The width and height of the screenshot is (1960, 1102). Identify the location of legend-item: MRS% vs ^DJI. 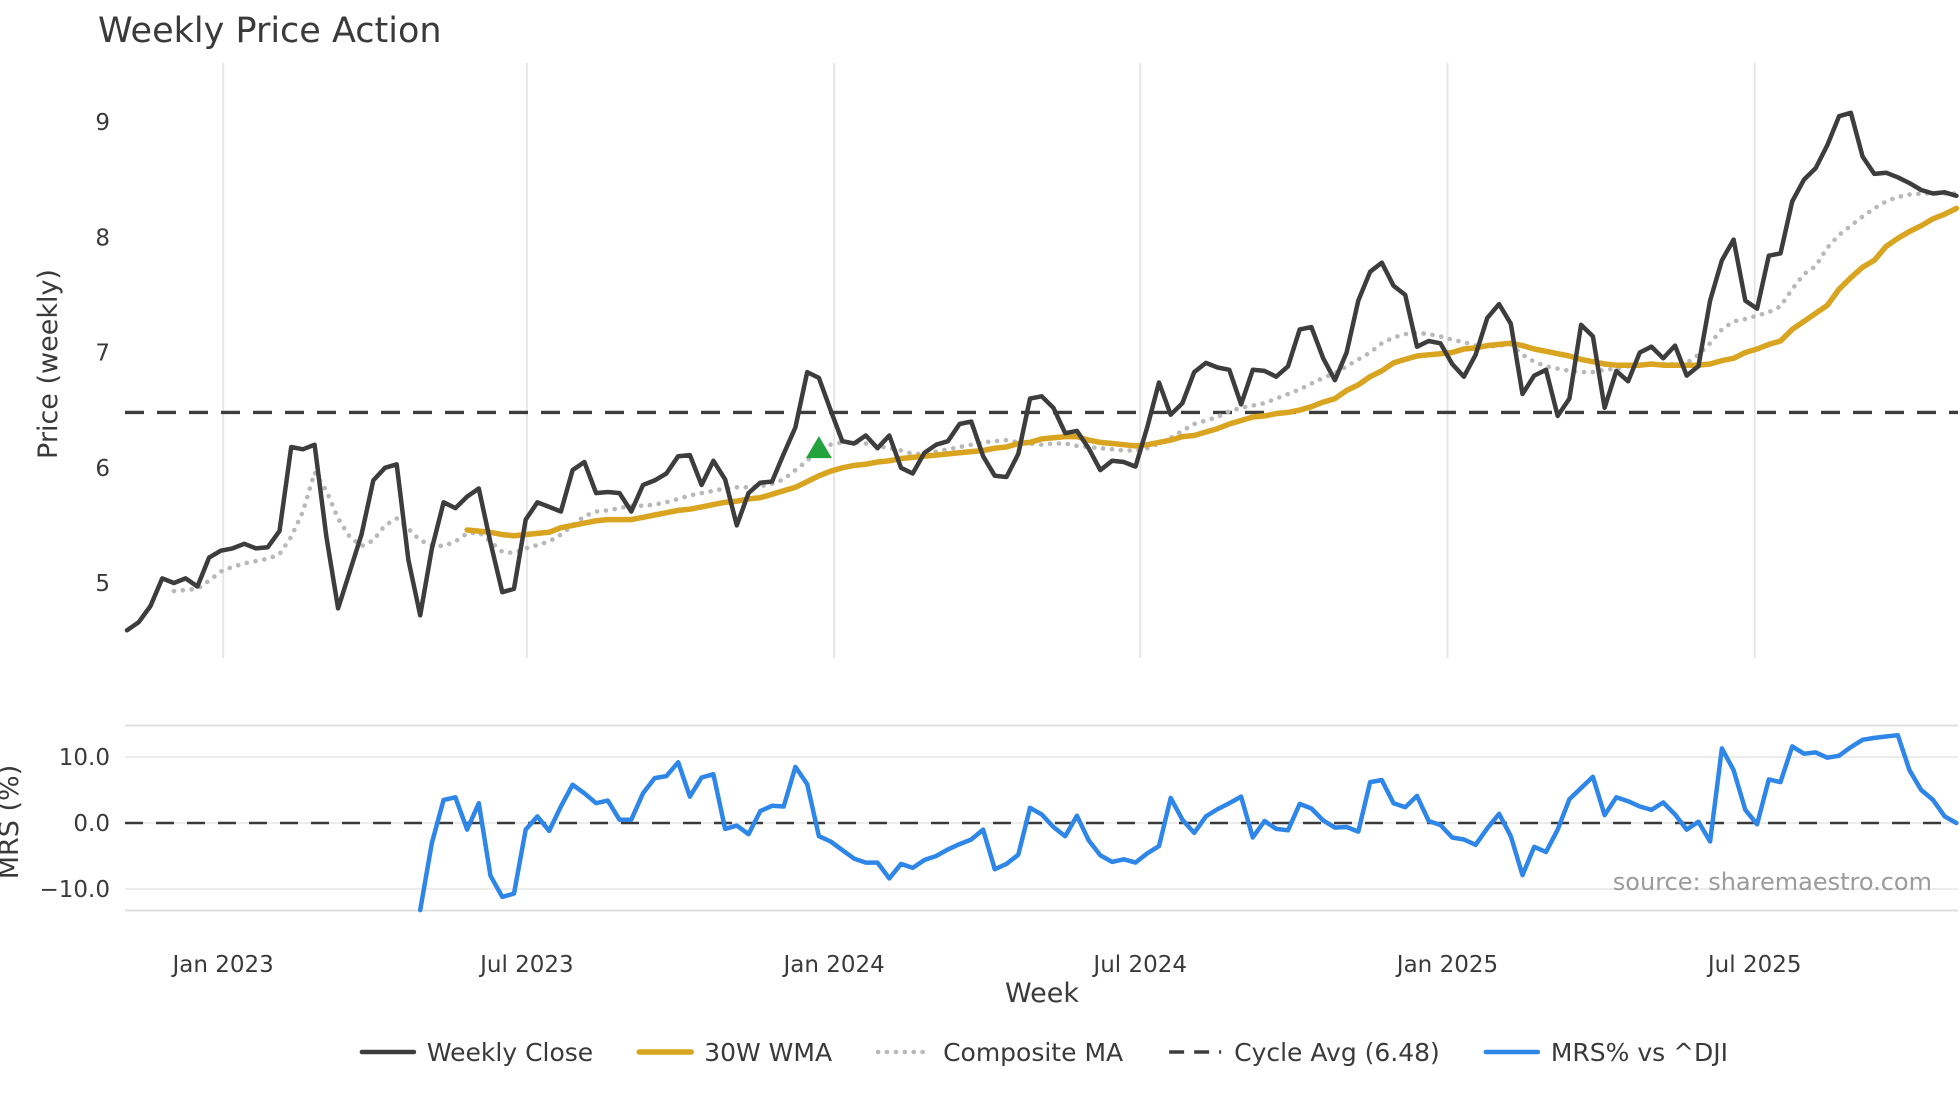
(1605, 1052).